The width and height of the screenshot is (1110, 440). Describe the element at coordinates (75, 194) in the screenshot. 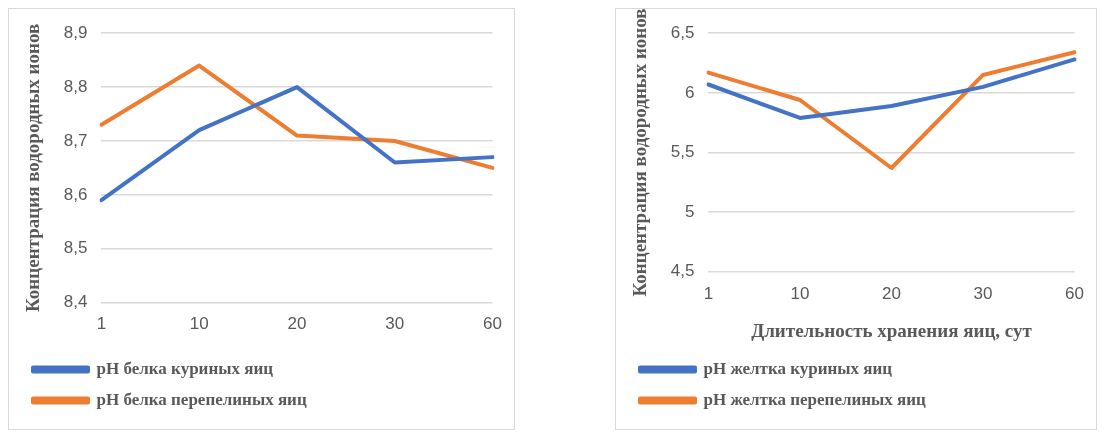

I see `y-tick-label: 8,6` at that location.